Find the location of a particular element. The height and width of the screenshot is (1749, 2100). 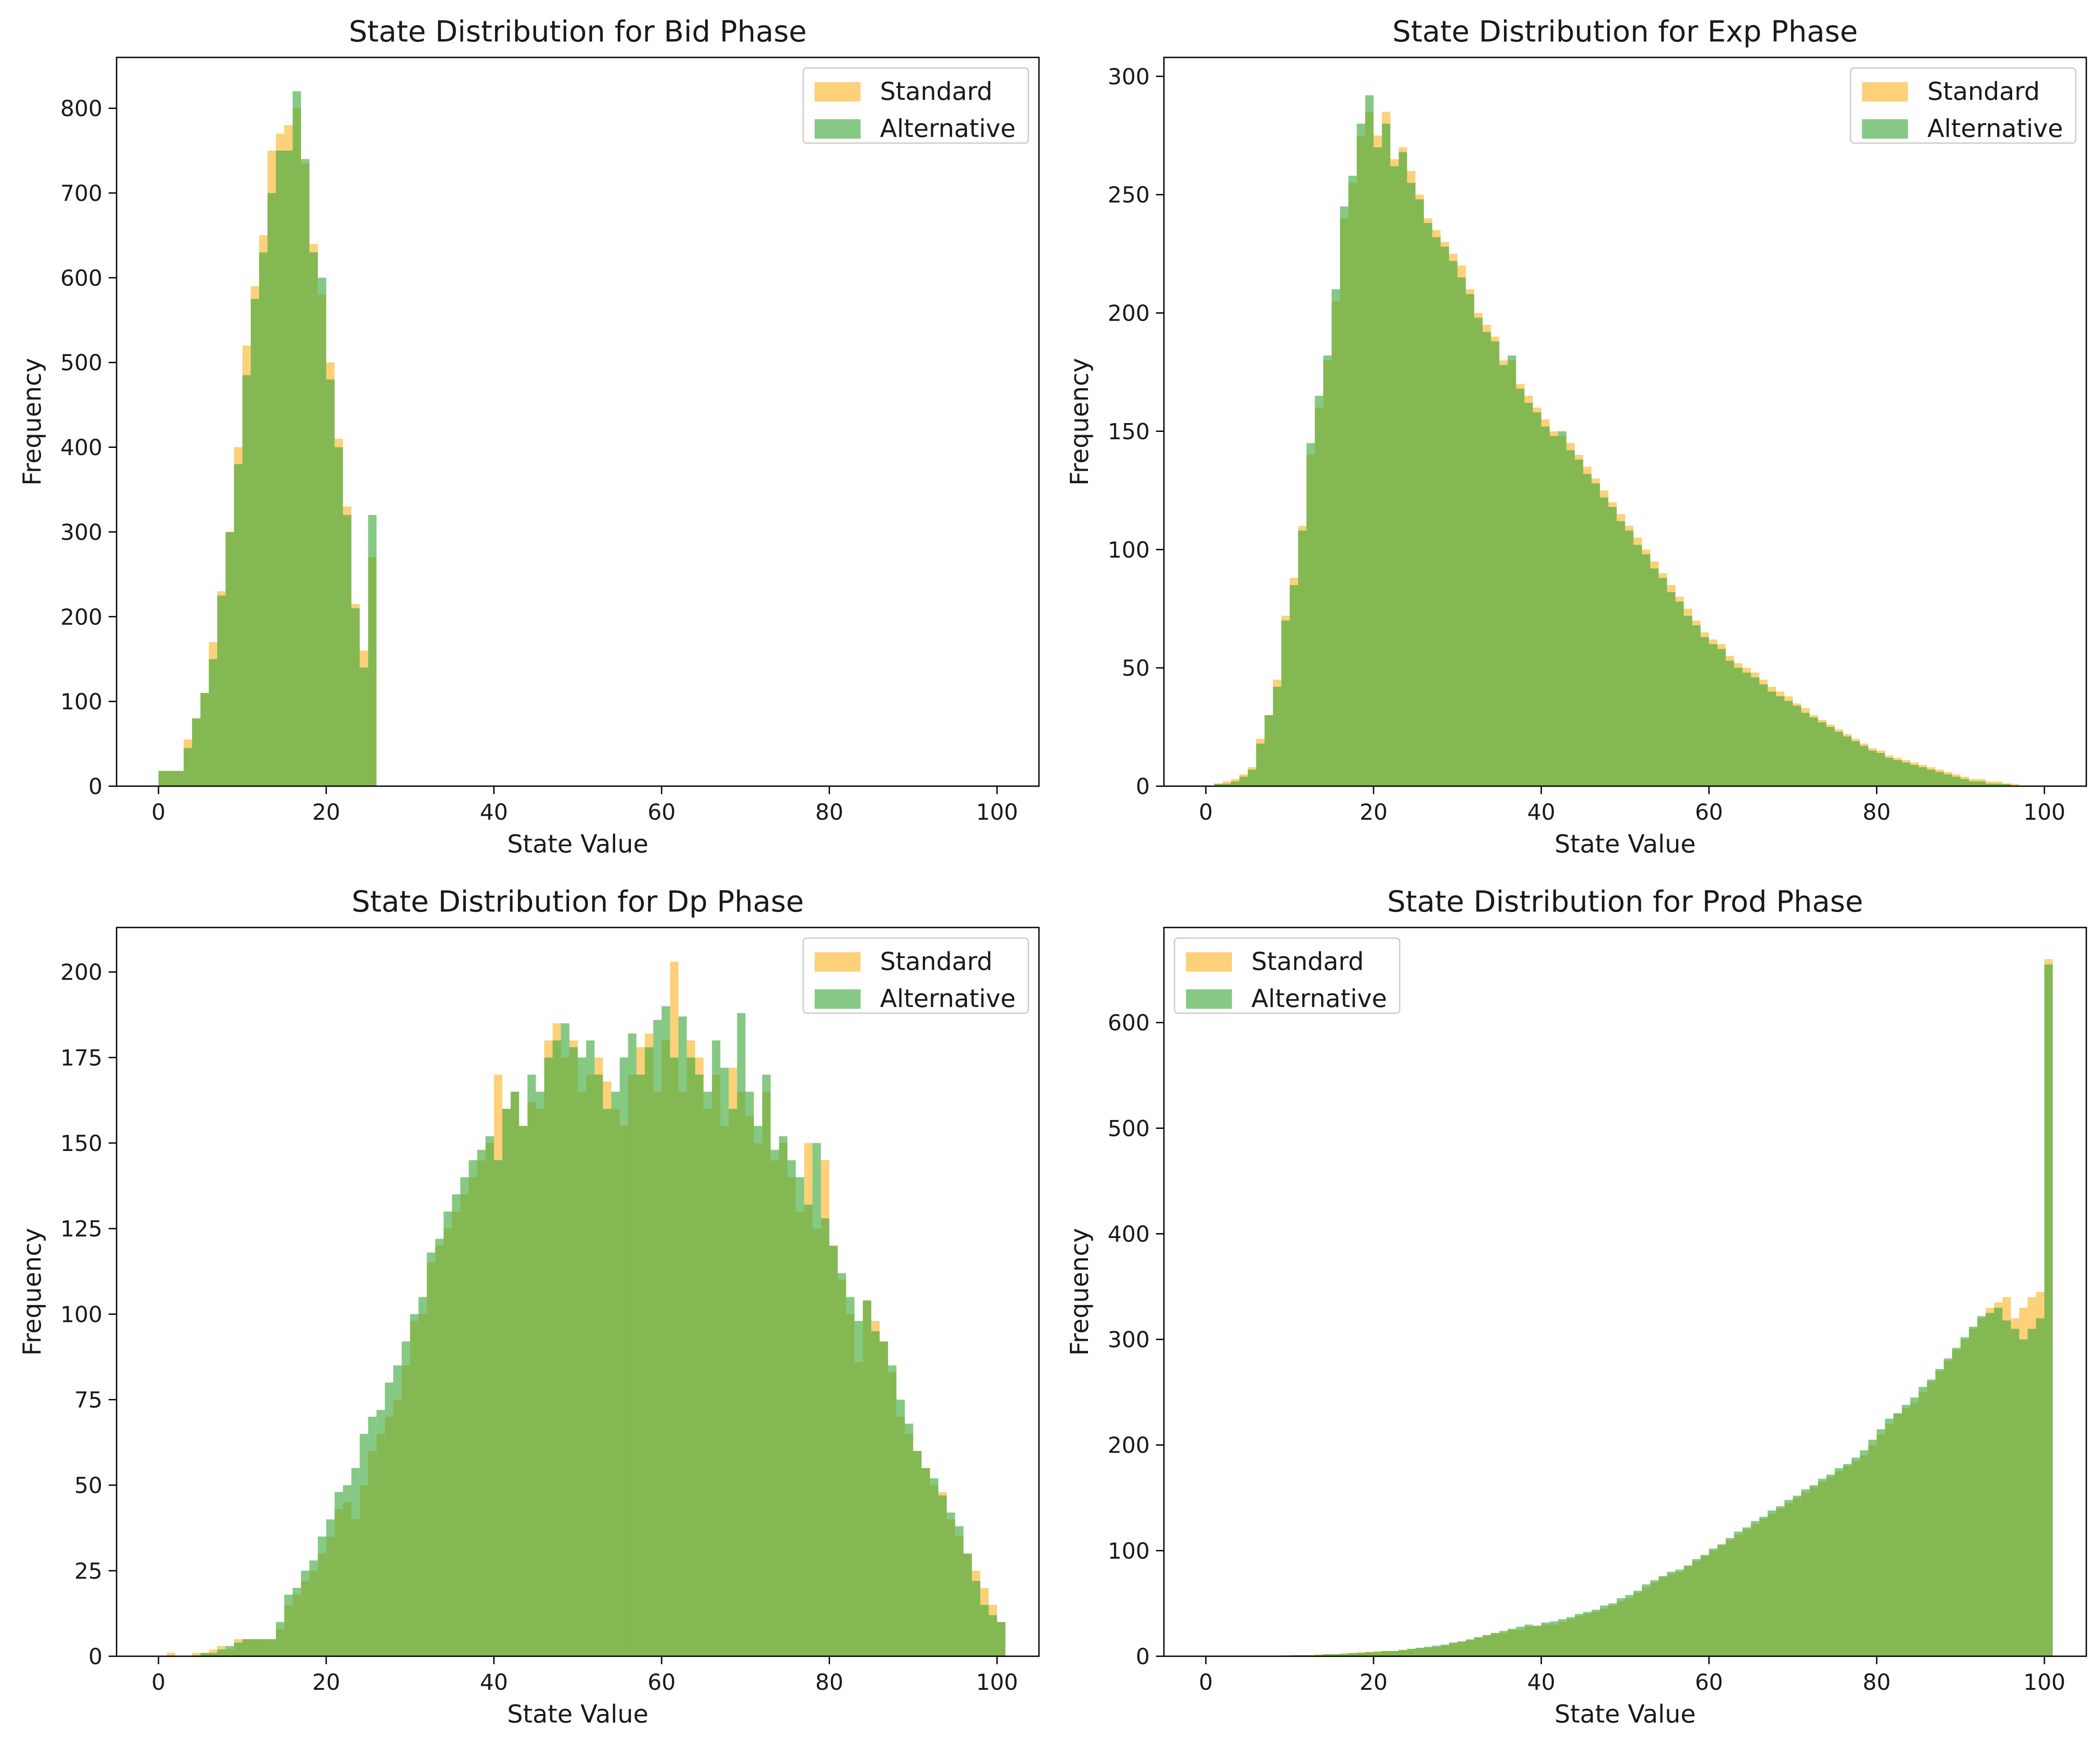

series-alternative is located at coordinates (1671, 1310).